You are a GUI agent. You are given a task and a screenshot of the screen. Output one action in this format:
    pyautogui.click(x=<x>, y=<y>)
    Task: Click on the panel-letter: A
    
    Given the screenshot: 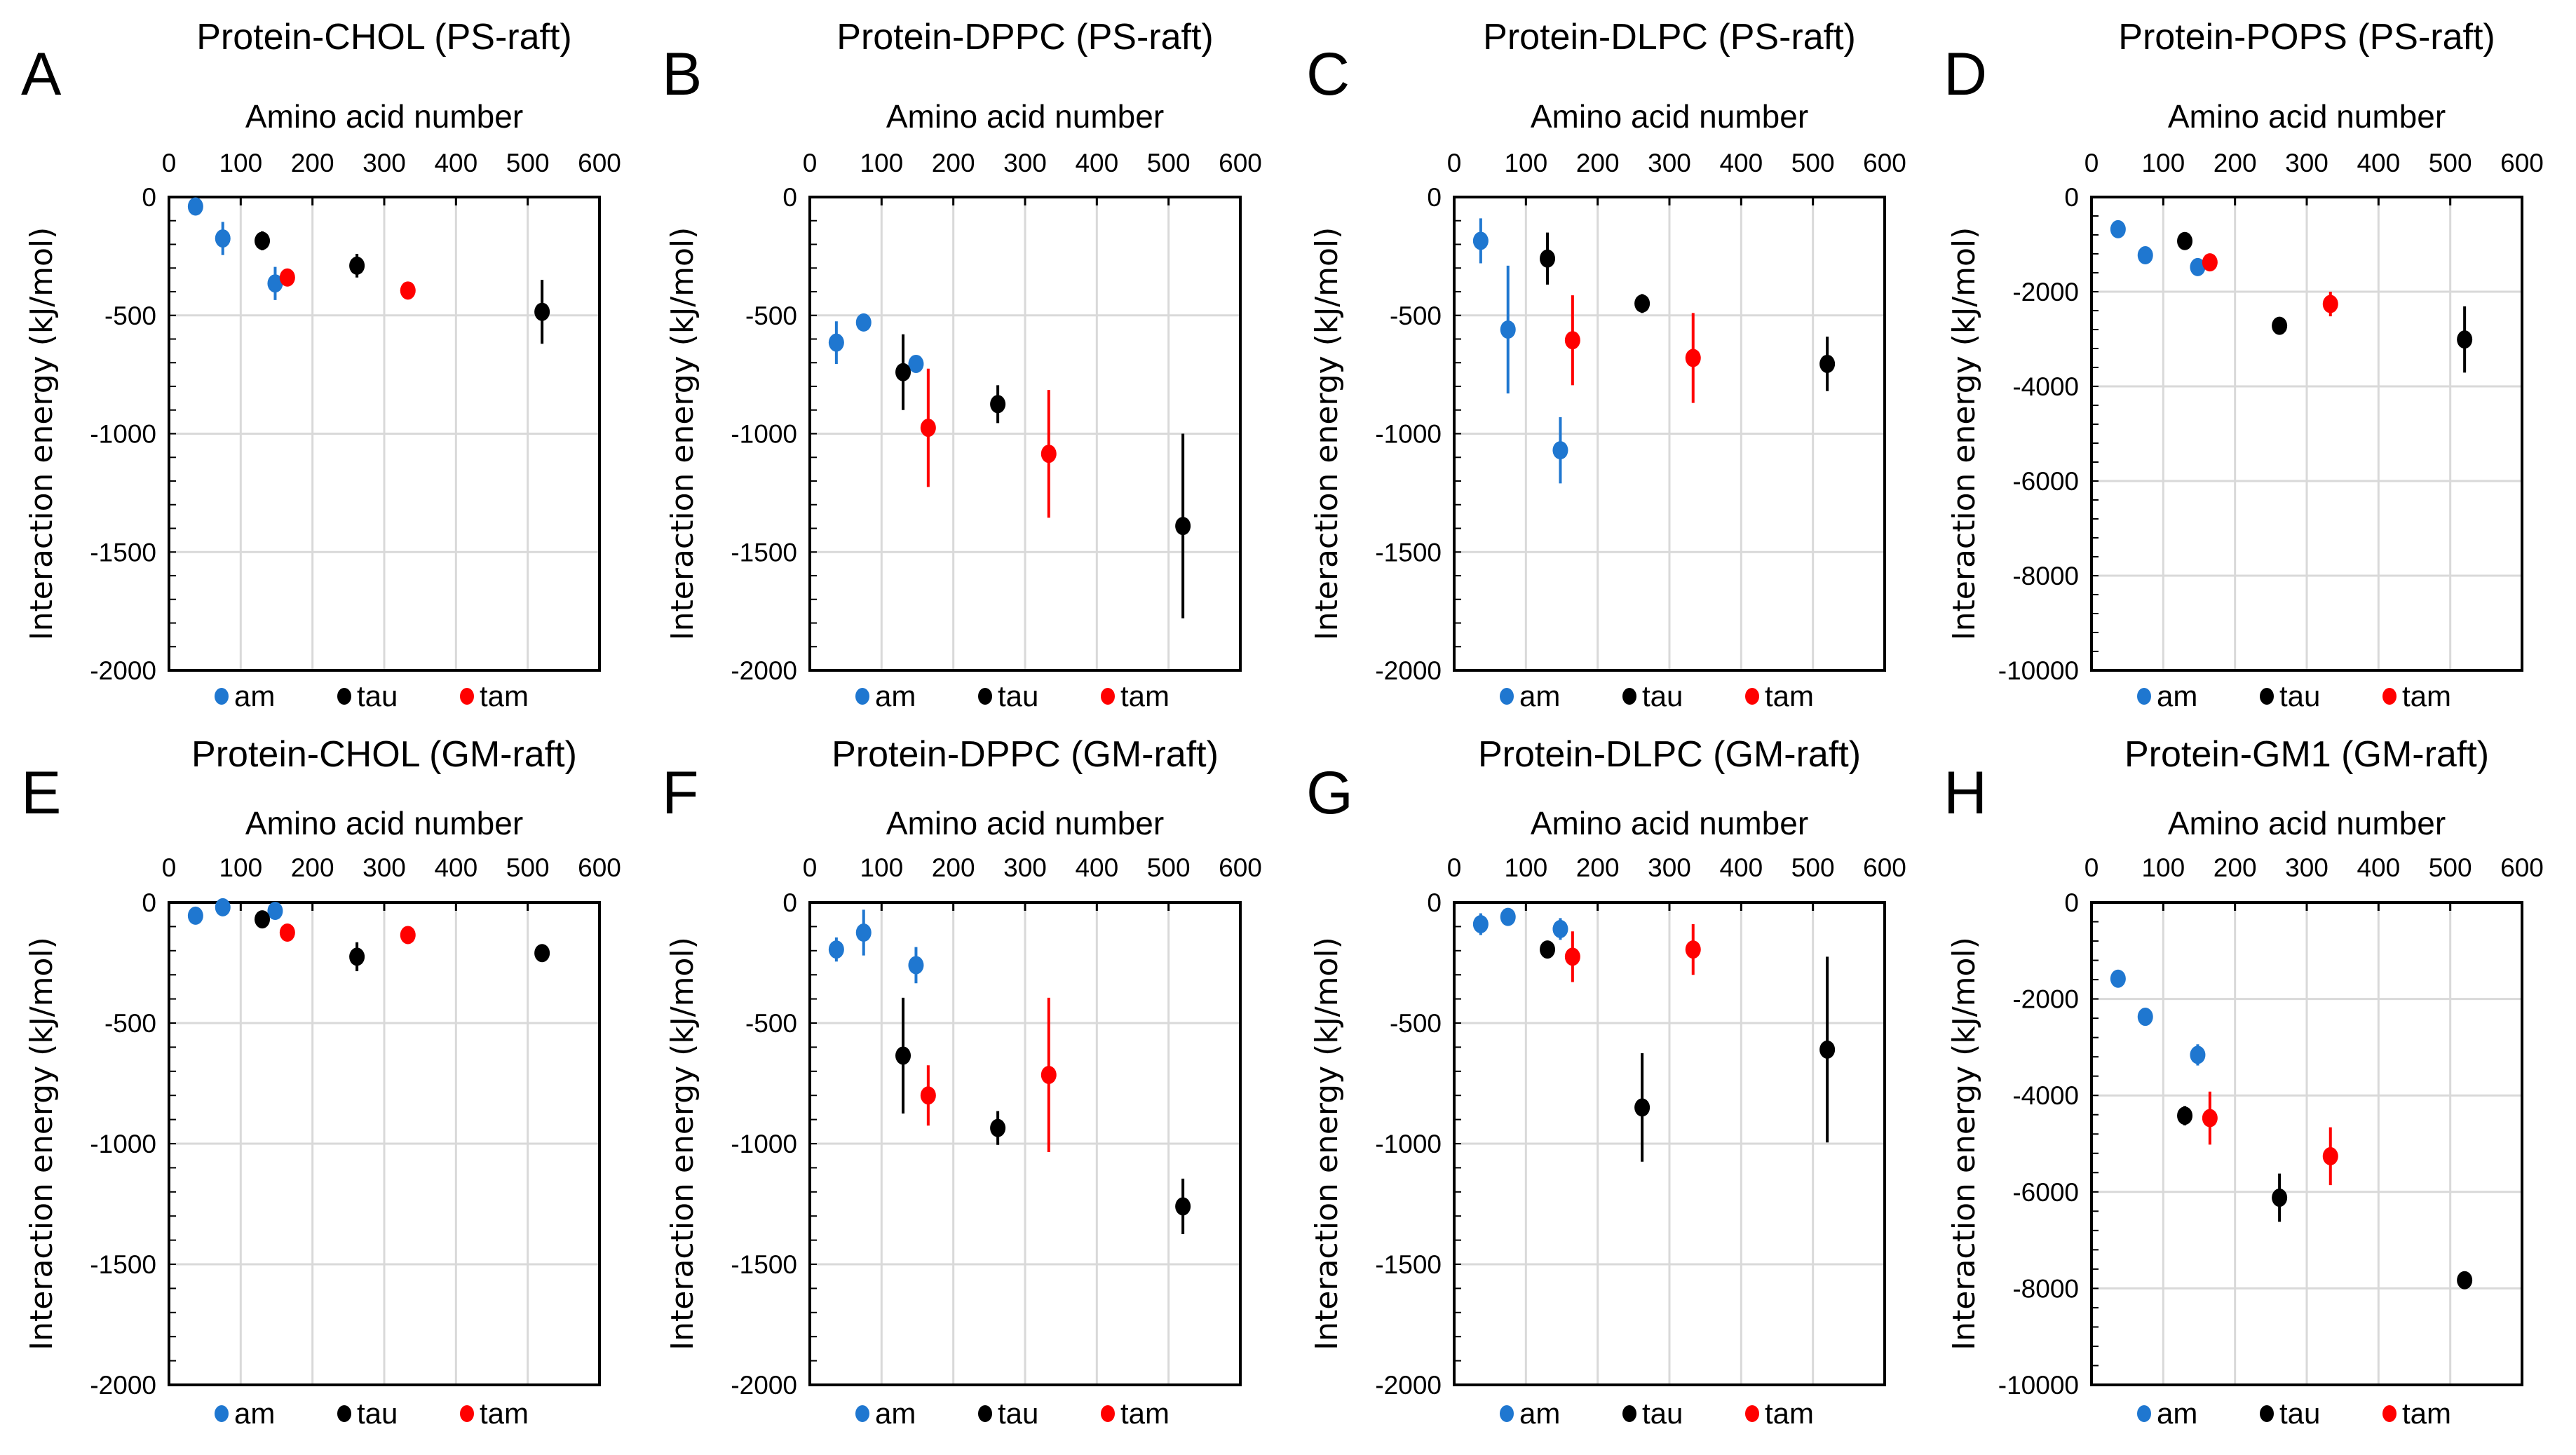 What is the action you would take?
    pyautogui.click(x=41, y=74)
    